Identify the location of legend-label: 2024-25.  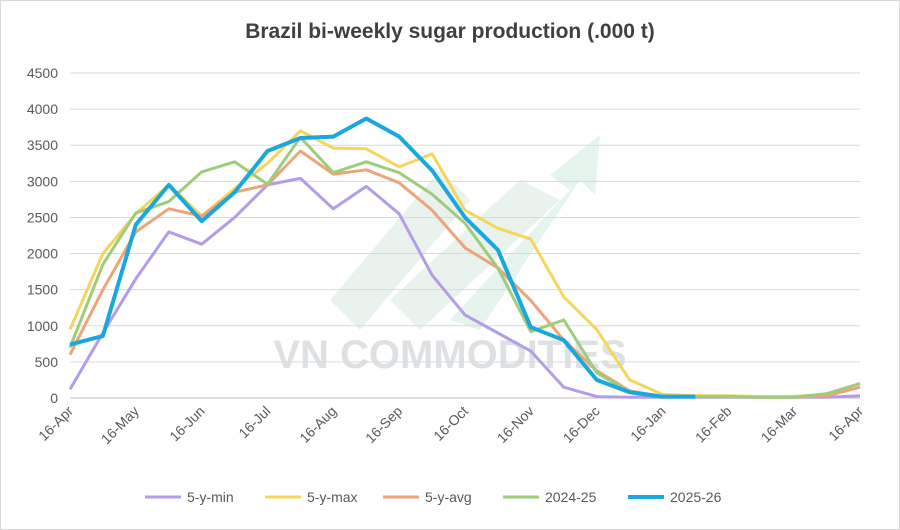
(571, 497).